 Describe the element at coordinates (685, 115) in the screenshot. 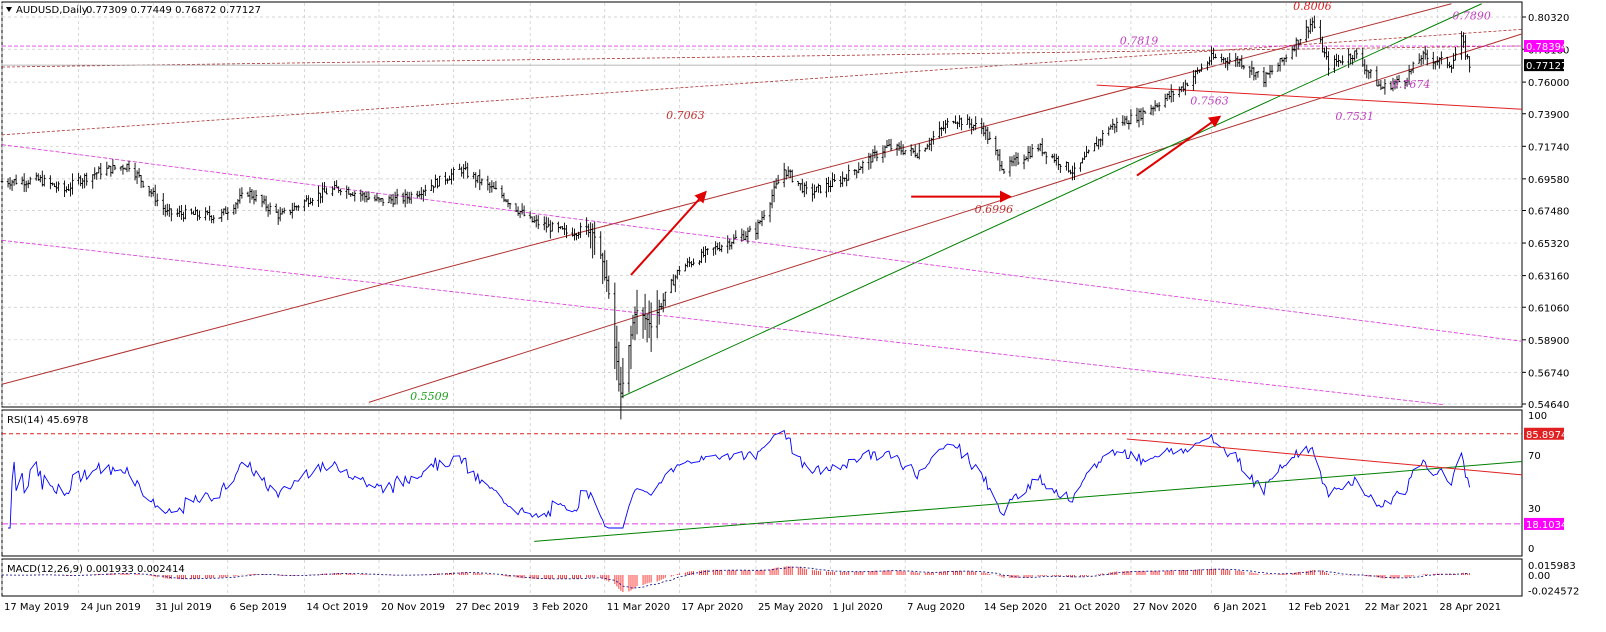

I see `price-annotation: 0.7063` at that location.